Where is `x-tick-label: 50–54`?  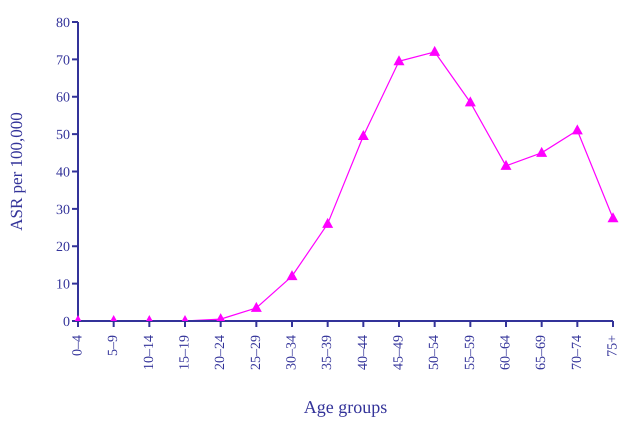 x-tick-label: 50–54 is located at coordinates (434, 352).